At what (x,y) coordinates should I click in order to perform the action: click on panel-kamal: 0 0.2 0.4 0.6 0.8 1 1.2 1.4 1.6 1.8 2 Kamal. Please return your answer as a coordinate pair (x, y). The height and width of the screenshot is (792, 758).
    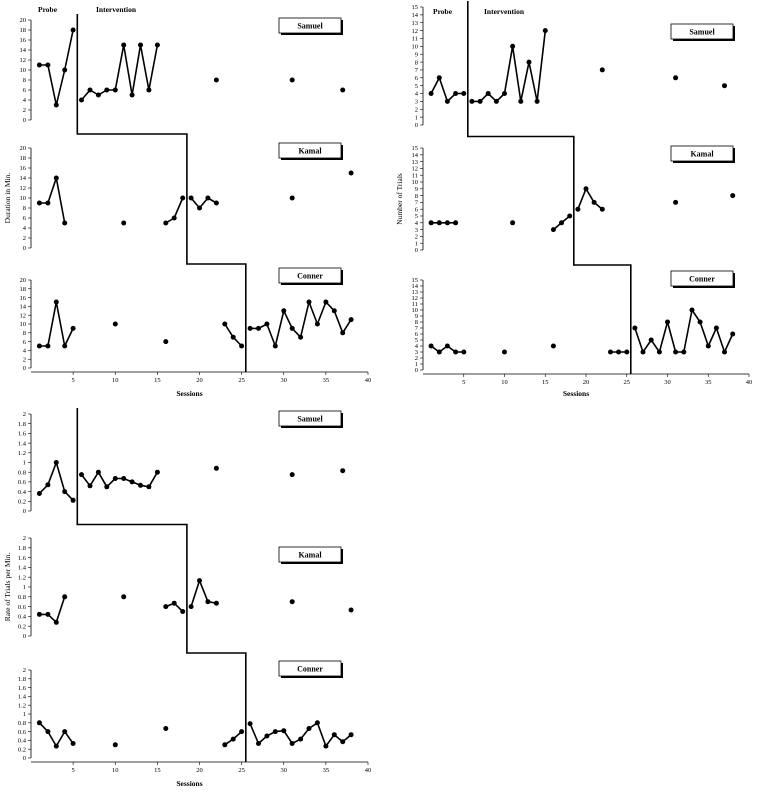
    Looking at the image, I should click on (186, 587).